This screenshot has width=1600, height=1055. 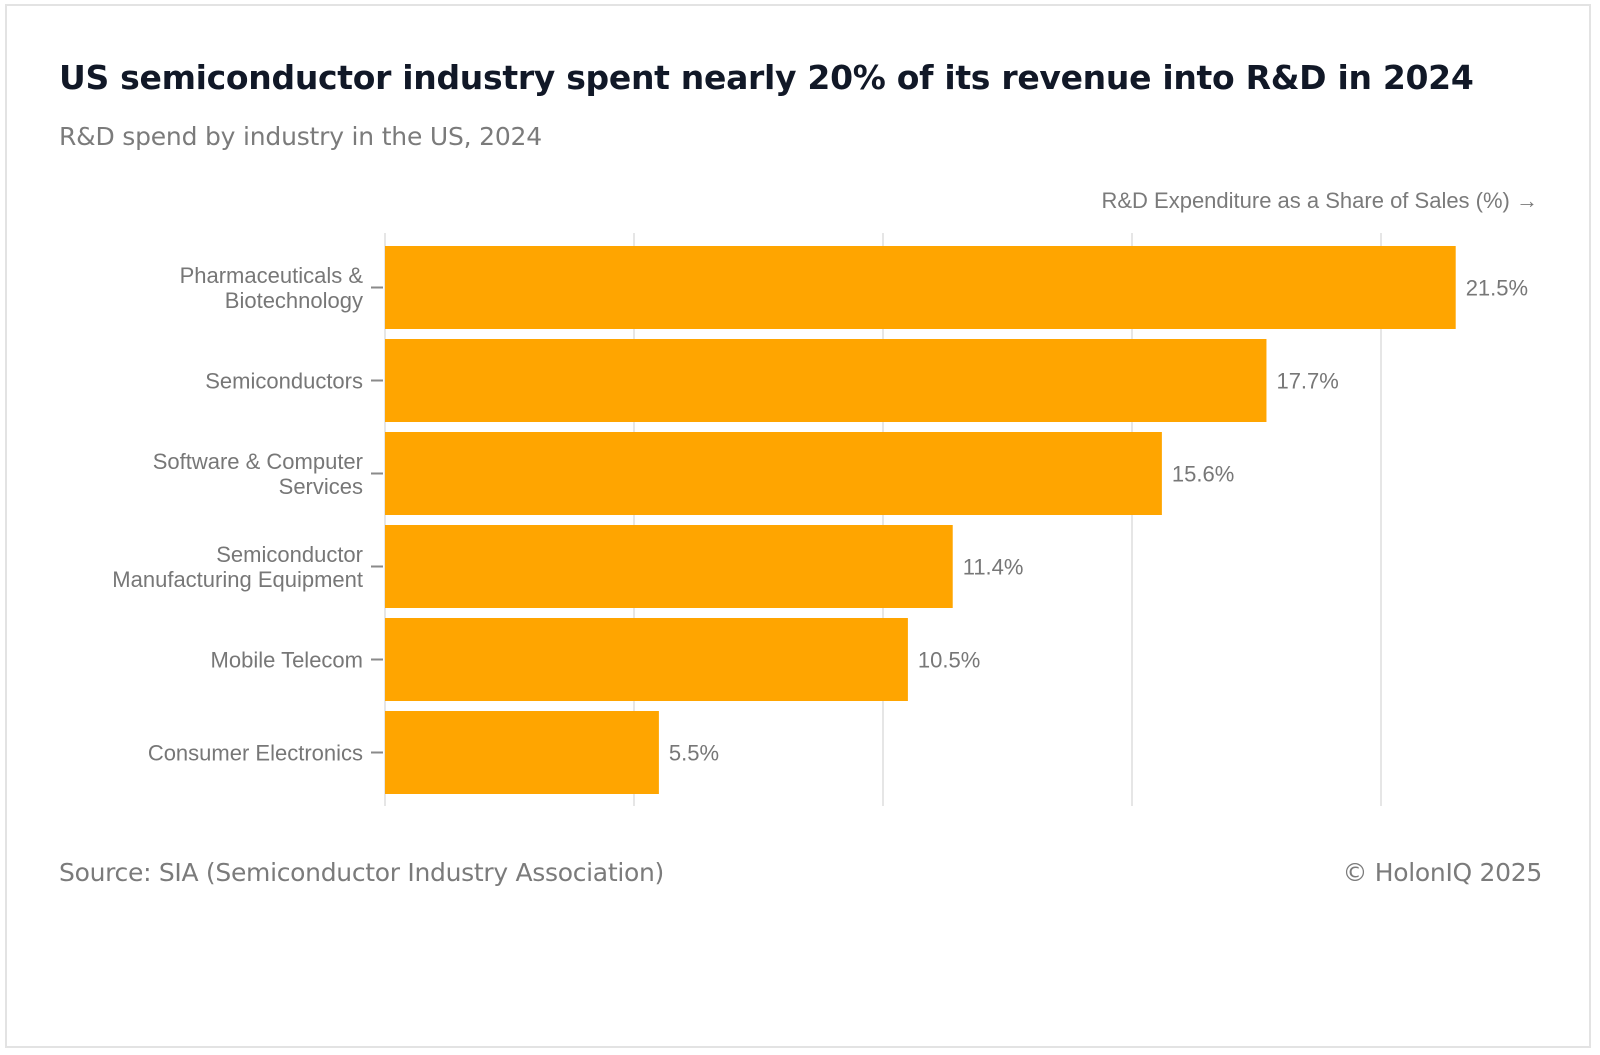 I want to click on category-label-line: Semiconductors, so click(x=284, y=381).